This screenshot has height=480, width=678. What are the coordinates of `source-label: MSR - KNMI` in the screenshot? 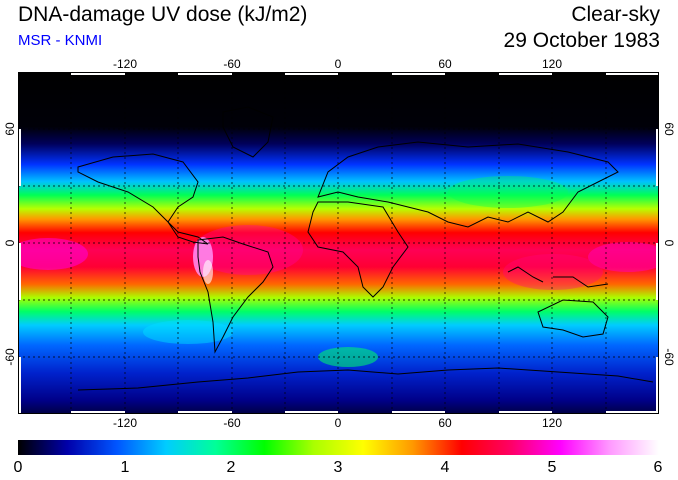 It's located at (60, 40).